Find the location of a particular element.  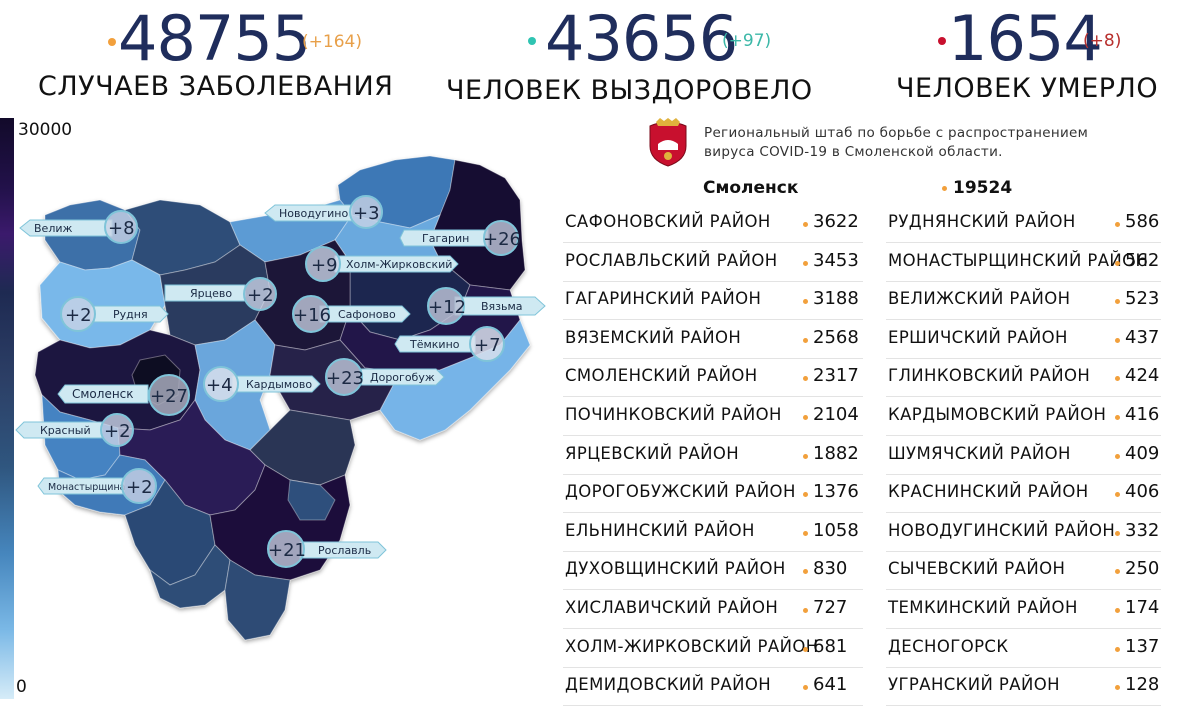

district-name: ХИСЛАВИЧСКИЙ РАЙОН is located at coordinates (672, 607).